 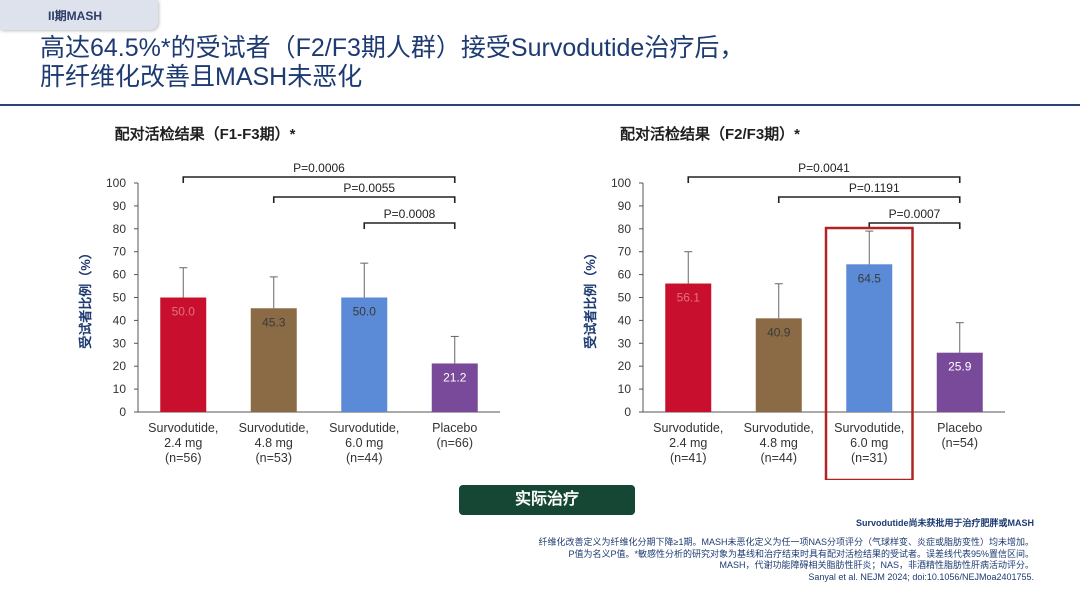 I want to click on p-value-label: P=0.0007, so click(x=915, y=214).